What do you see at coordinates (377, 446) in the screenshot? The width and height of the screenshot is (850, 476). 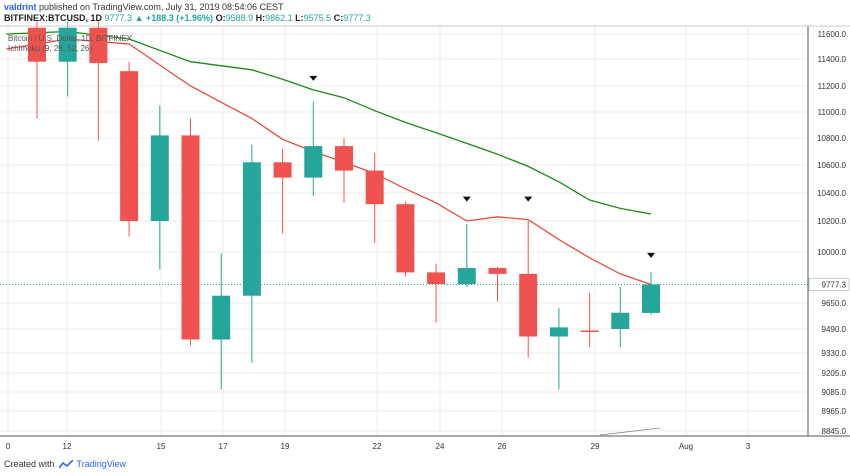 I see `x-tick-label: 22` at bounding box center [377, 446].